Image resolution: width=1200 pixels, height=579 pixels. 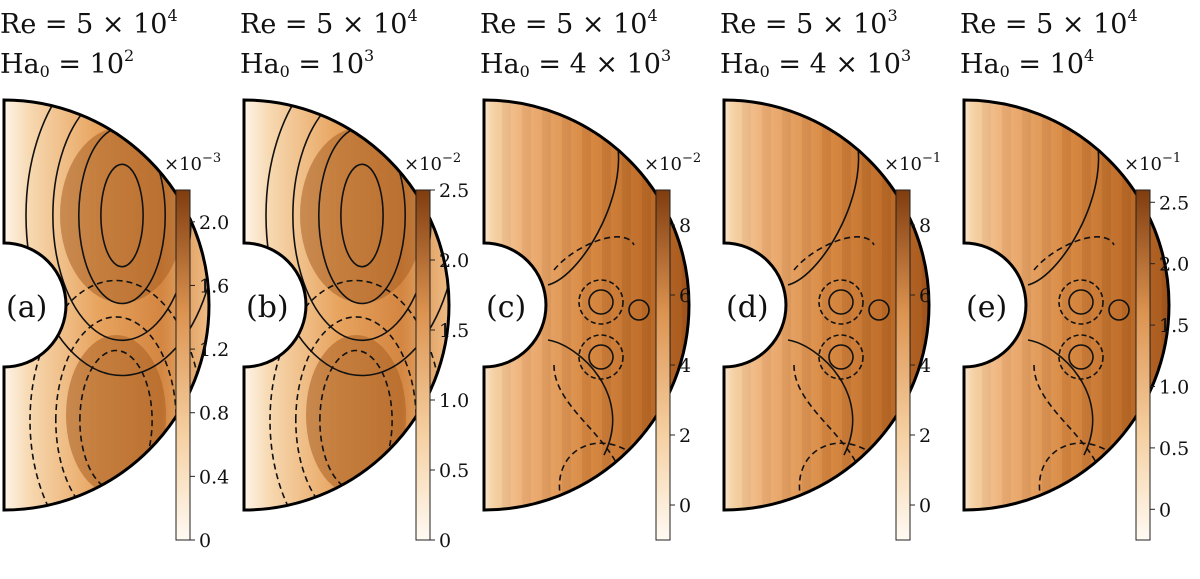 I want to click on panel-label: (d), so click(x=747, y=307).